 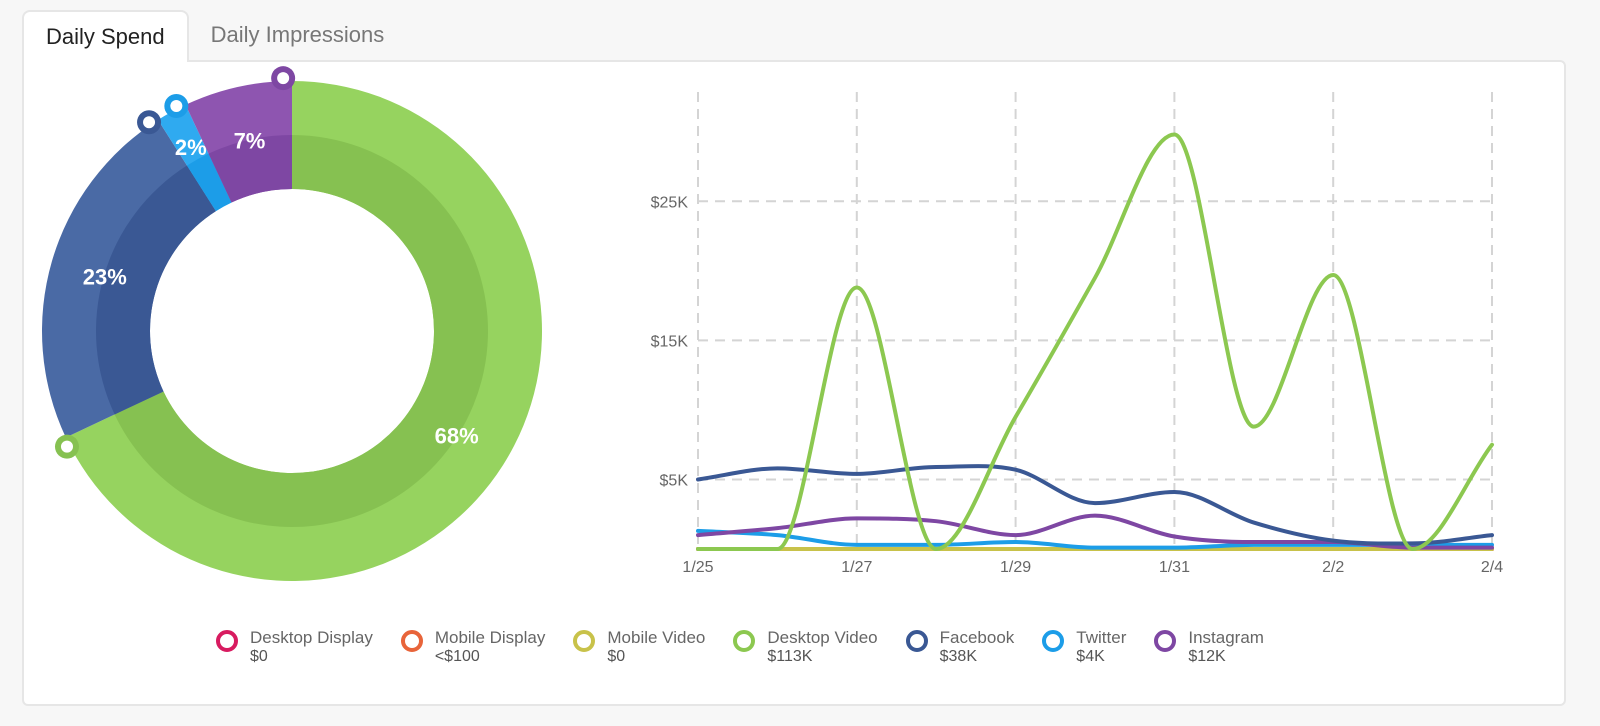 I want to click on x-tick-label: 1/29, so click(x=1015, y=567).